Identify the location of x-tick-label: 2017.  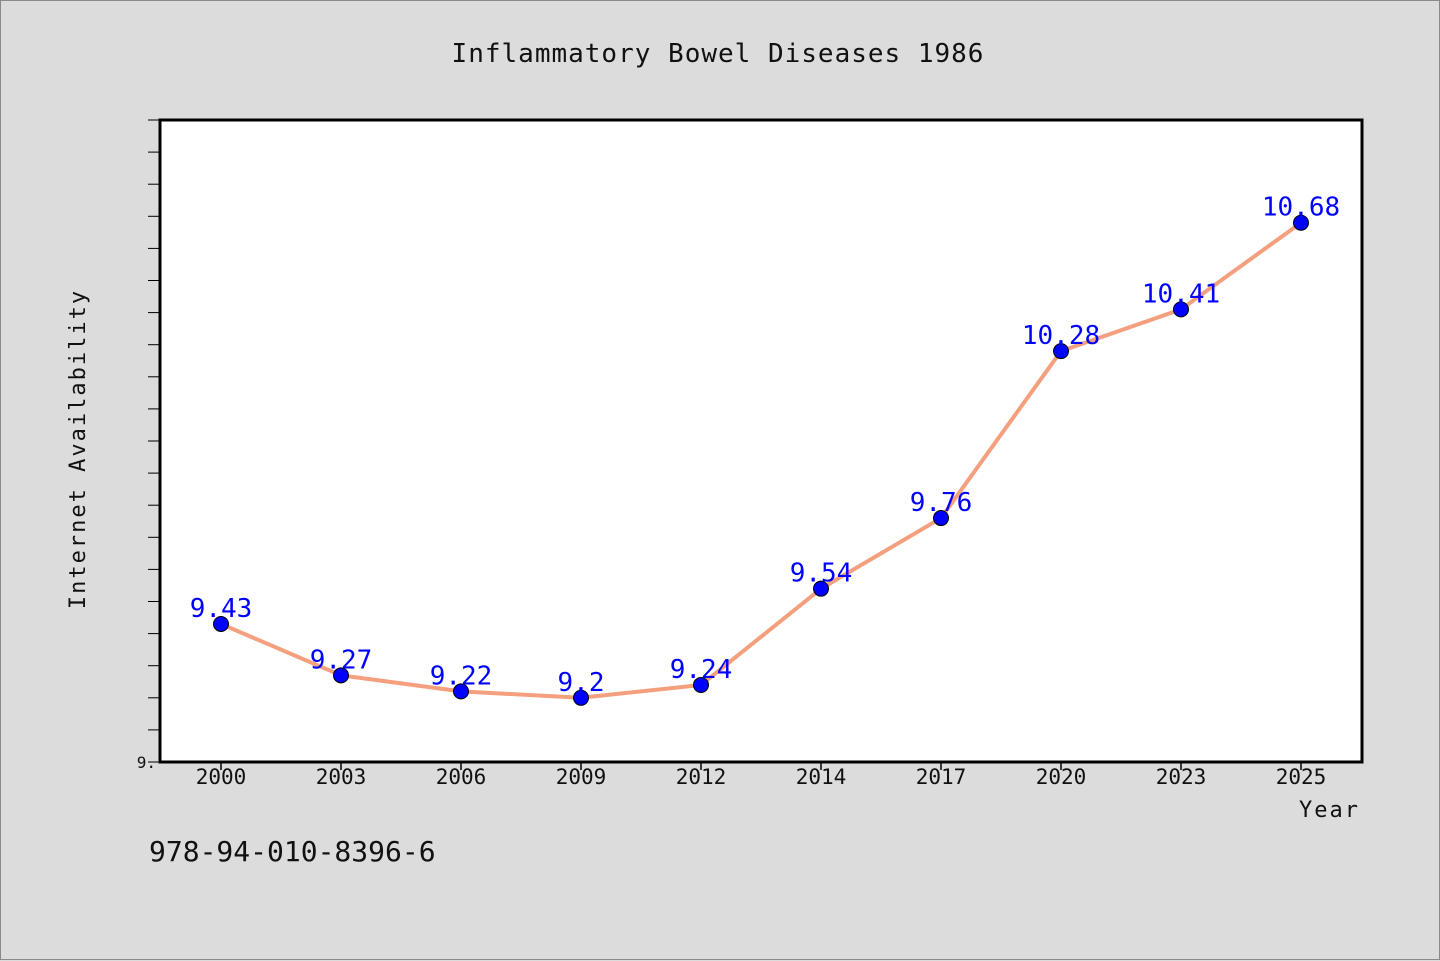
(941, 777).